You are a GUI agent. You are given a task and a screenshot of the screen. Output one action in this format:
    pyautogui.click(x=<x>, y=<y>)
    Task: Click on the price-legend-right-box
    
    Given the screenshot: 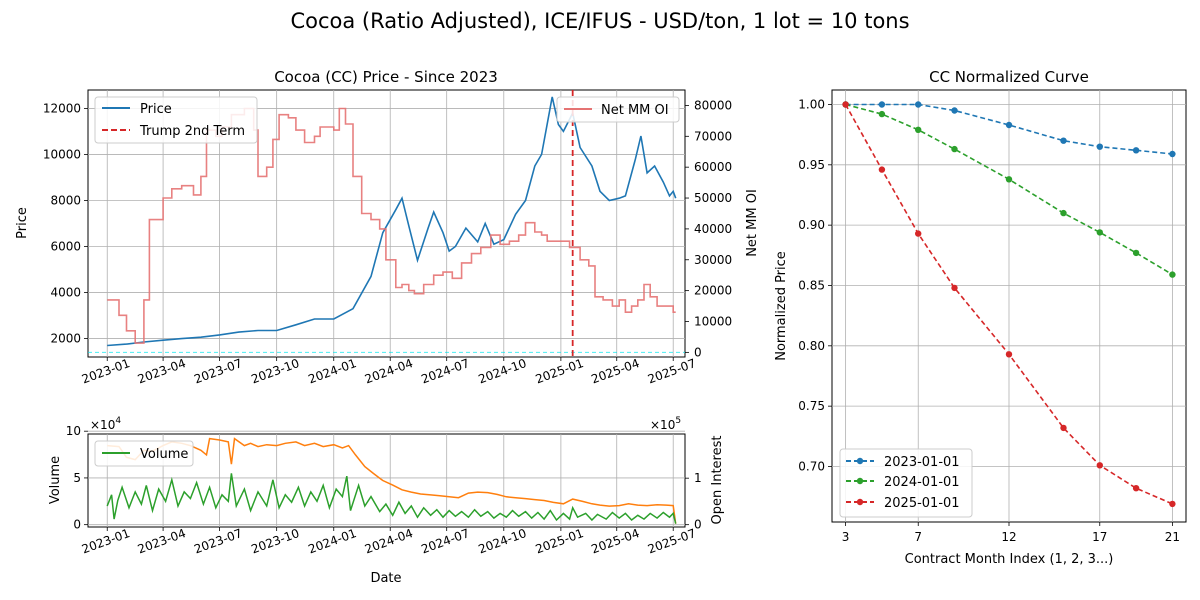 What is the action you would take?
    pyautogui.click(x=618, y=109)
    